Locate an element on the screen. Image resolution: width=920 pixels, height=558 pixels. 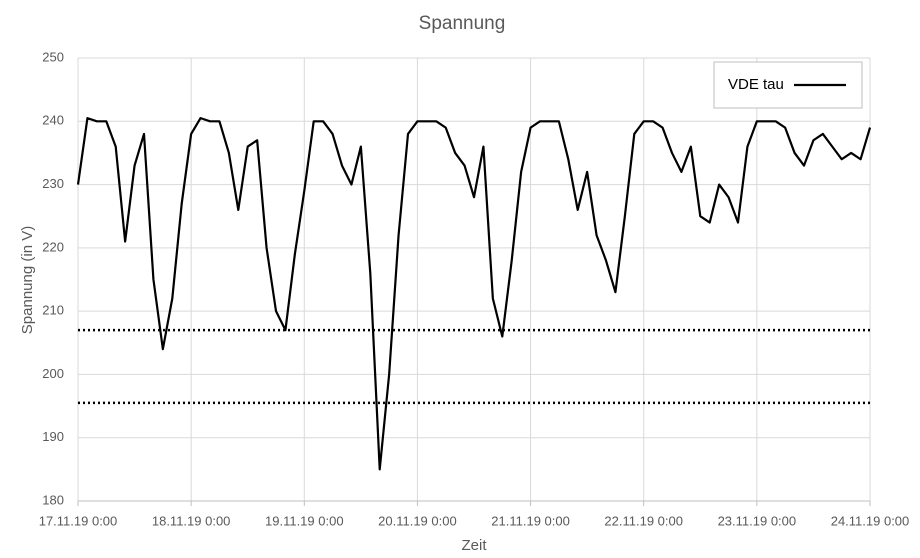
x-tick-label: 23.11.19 0:00 is located at coordinates (757, 520).